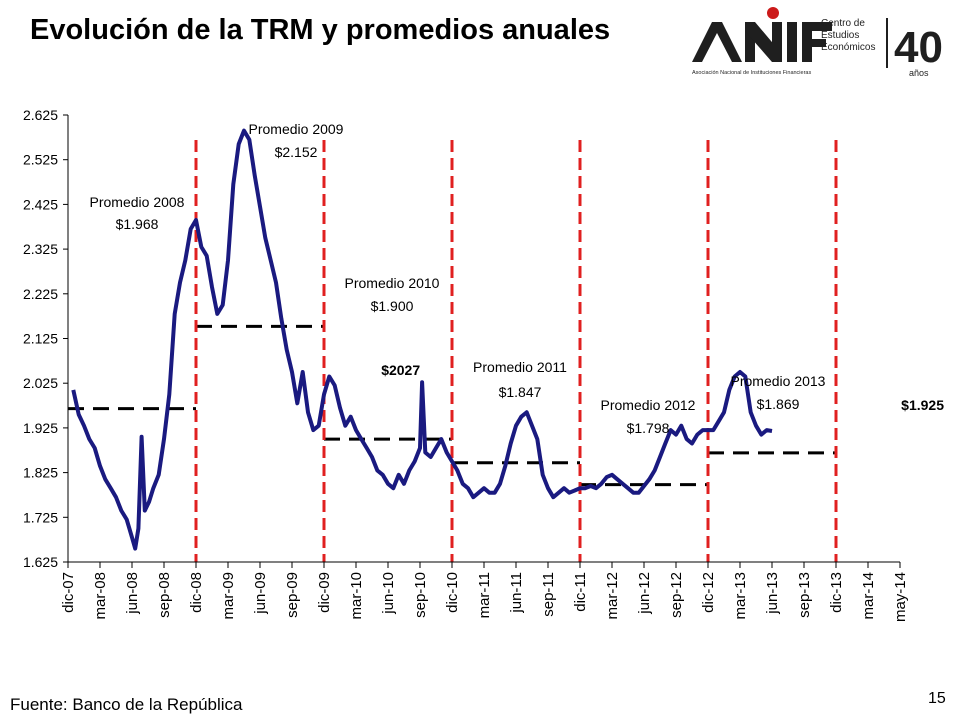 The width and height of the screenshot is (960, 720). What do you see at coordinates (392, 306) in the screenshot?
I see `average-label-value: $1.900` at bounding box center [392, 306].